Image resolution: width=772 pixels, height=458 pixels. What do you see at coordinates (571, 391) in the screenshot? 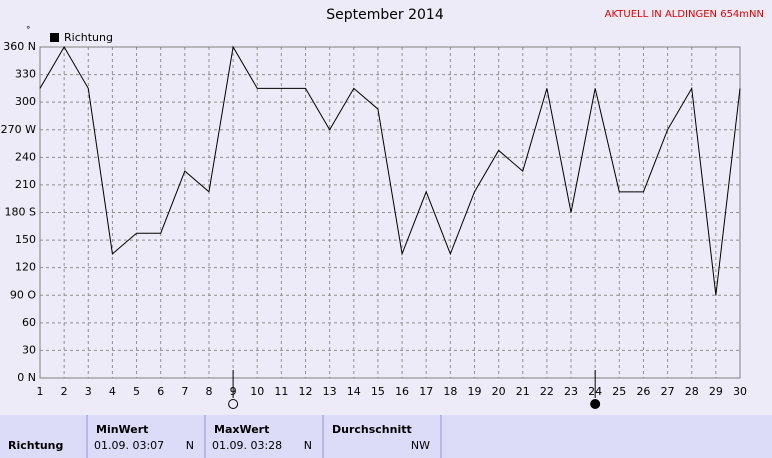
I see `x-tick-label: 23` at bounding box center [571, 391].